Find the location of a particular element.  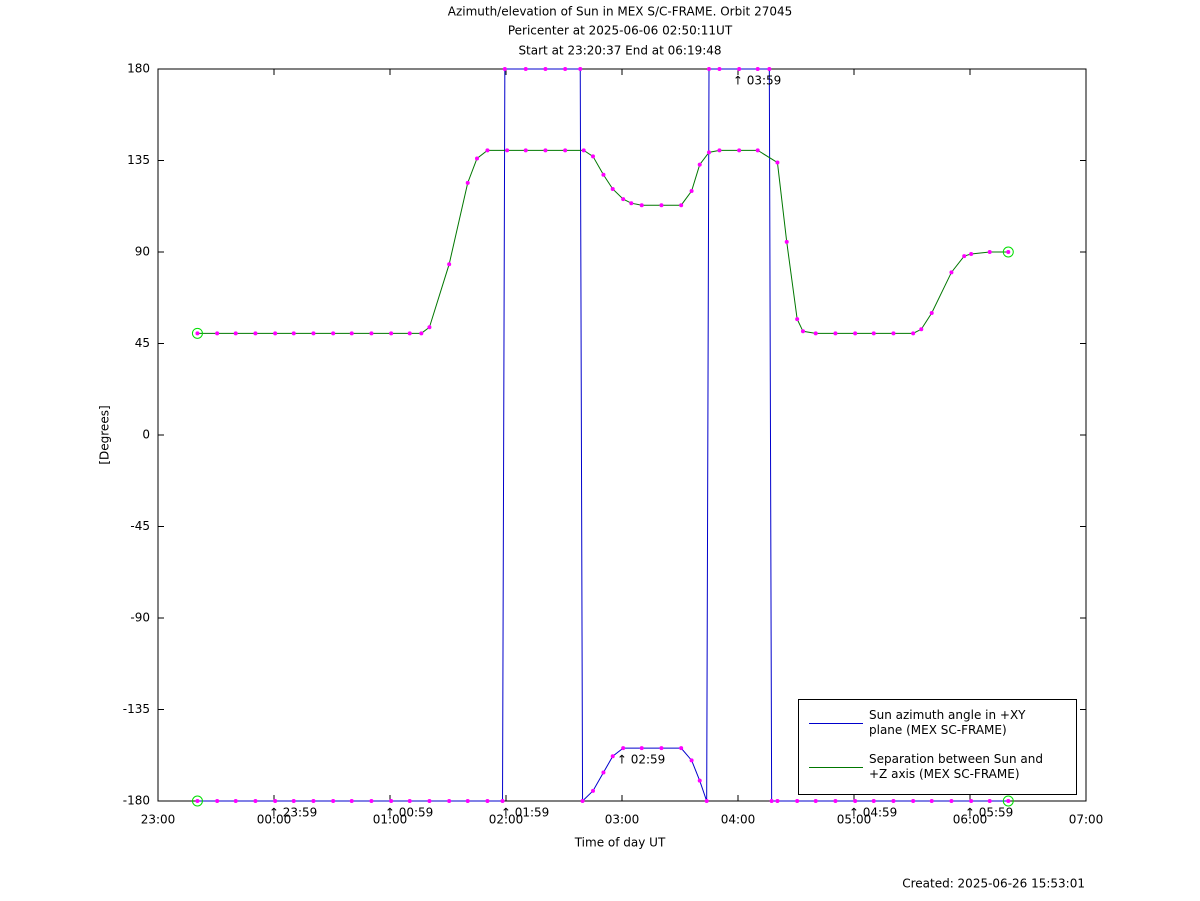

series-line is located at coordinates (603, 241).